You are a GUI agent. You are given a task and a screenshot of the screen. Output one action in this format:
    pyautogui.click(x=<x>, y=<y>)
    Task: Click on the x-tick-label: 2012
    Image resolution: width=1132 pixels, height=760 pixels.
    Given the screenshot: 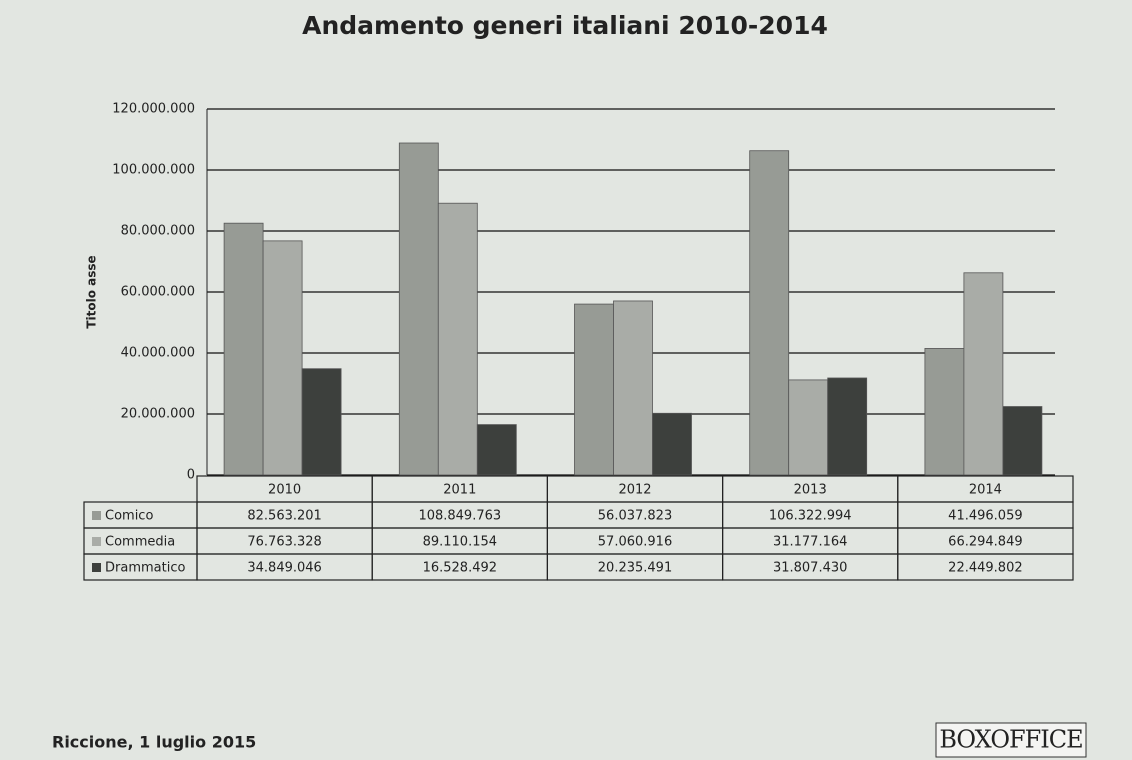 What is the action you would take?
    pyautogui.click(x=634, y=490)
    